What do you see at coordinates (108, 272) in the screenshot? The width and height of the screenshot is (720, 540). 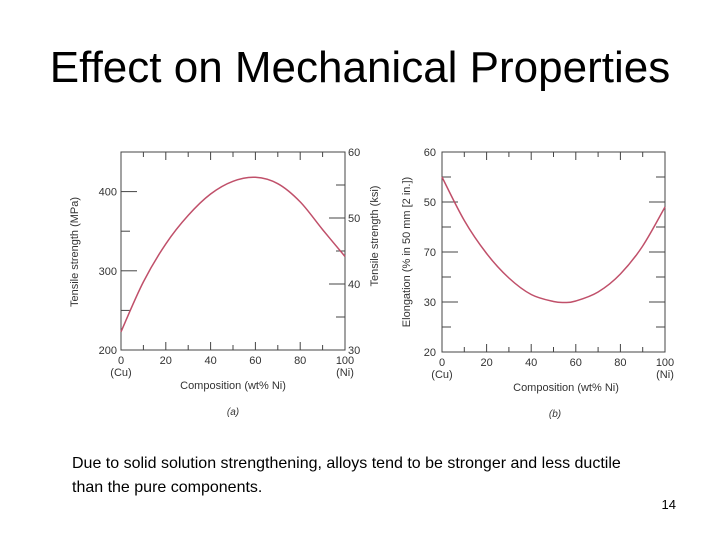 I see `y-tick-label: 300` at bounding box center [108, 272].